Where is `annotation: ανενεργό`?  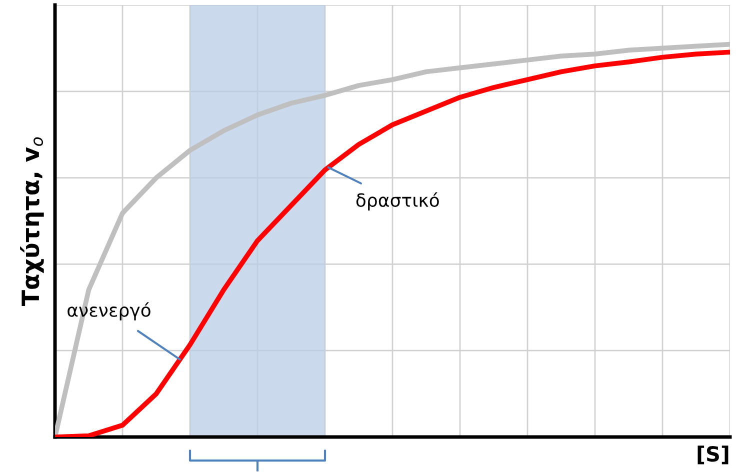 annotation: ανενεργό is located at coordinates (109, 311).